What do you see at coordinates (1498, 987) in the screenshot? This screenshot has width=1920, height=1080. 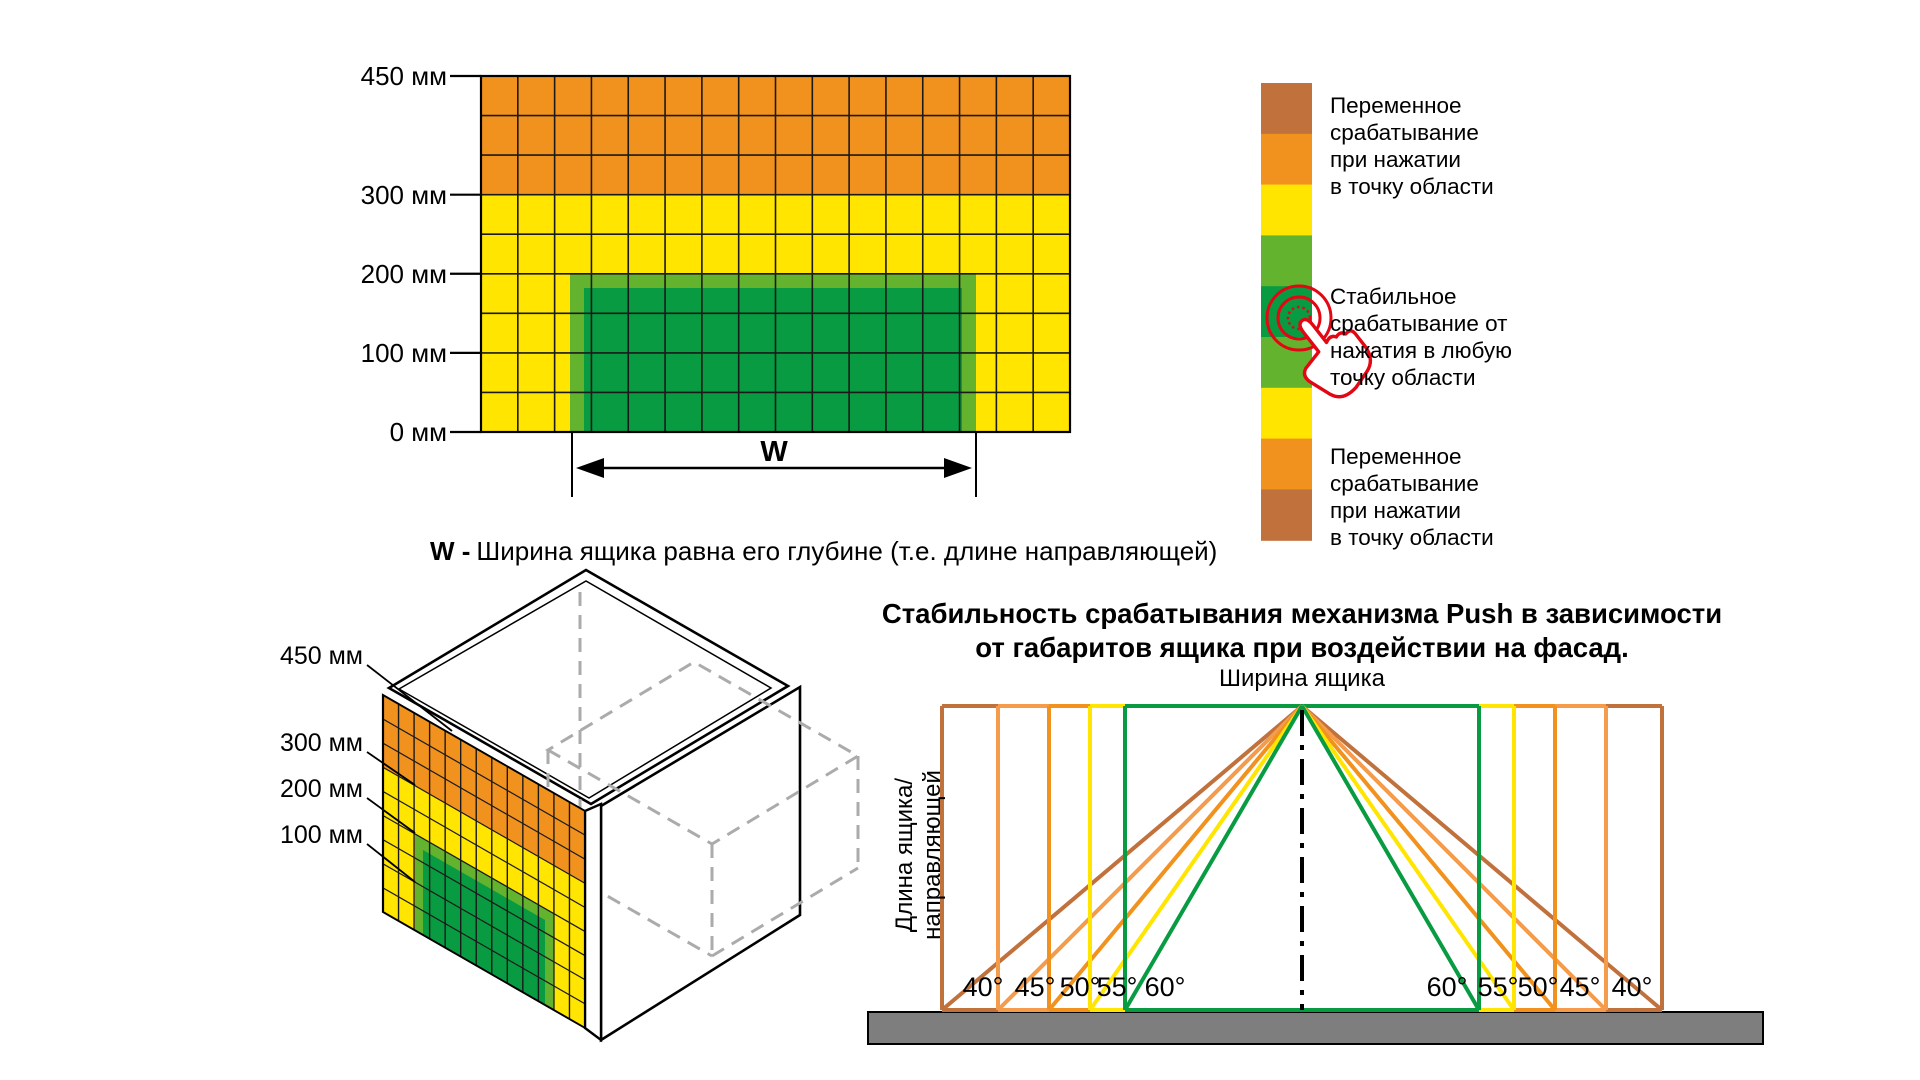 I see `chart-angle-label-right: 55°` at bounding box center [1498, 987].